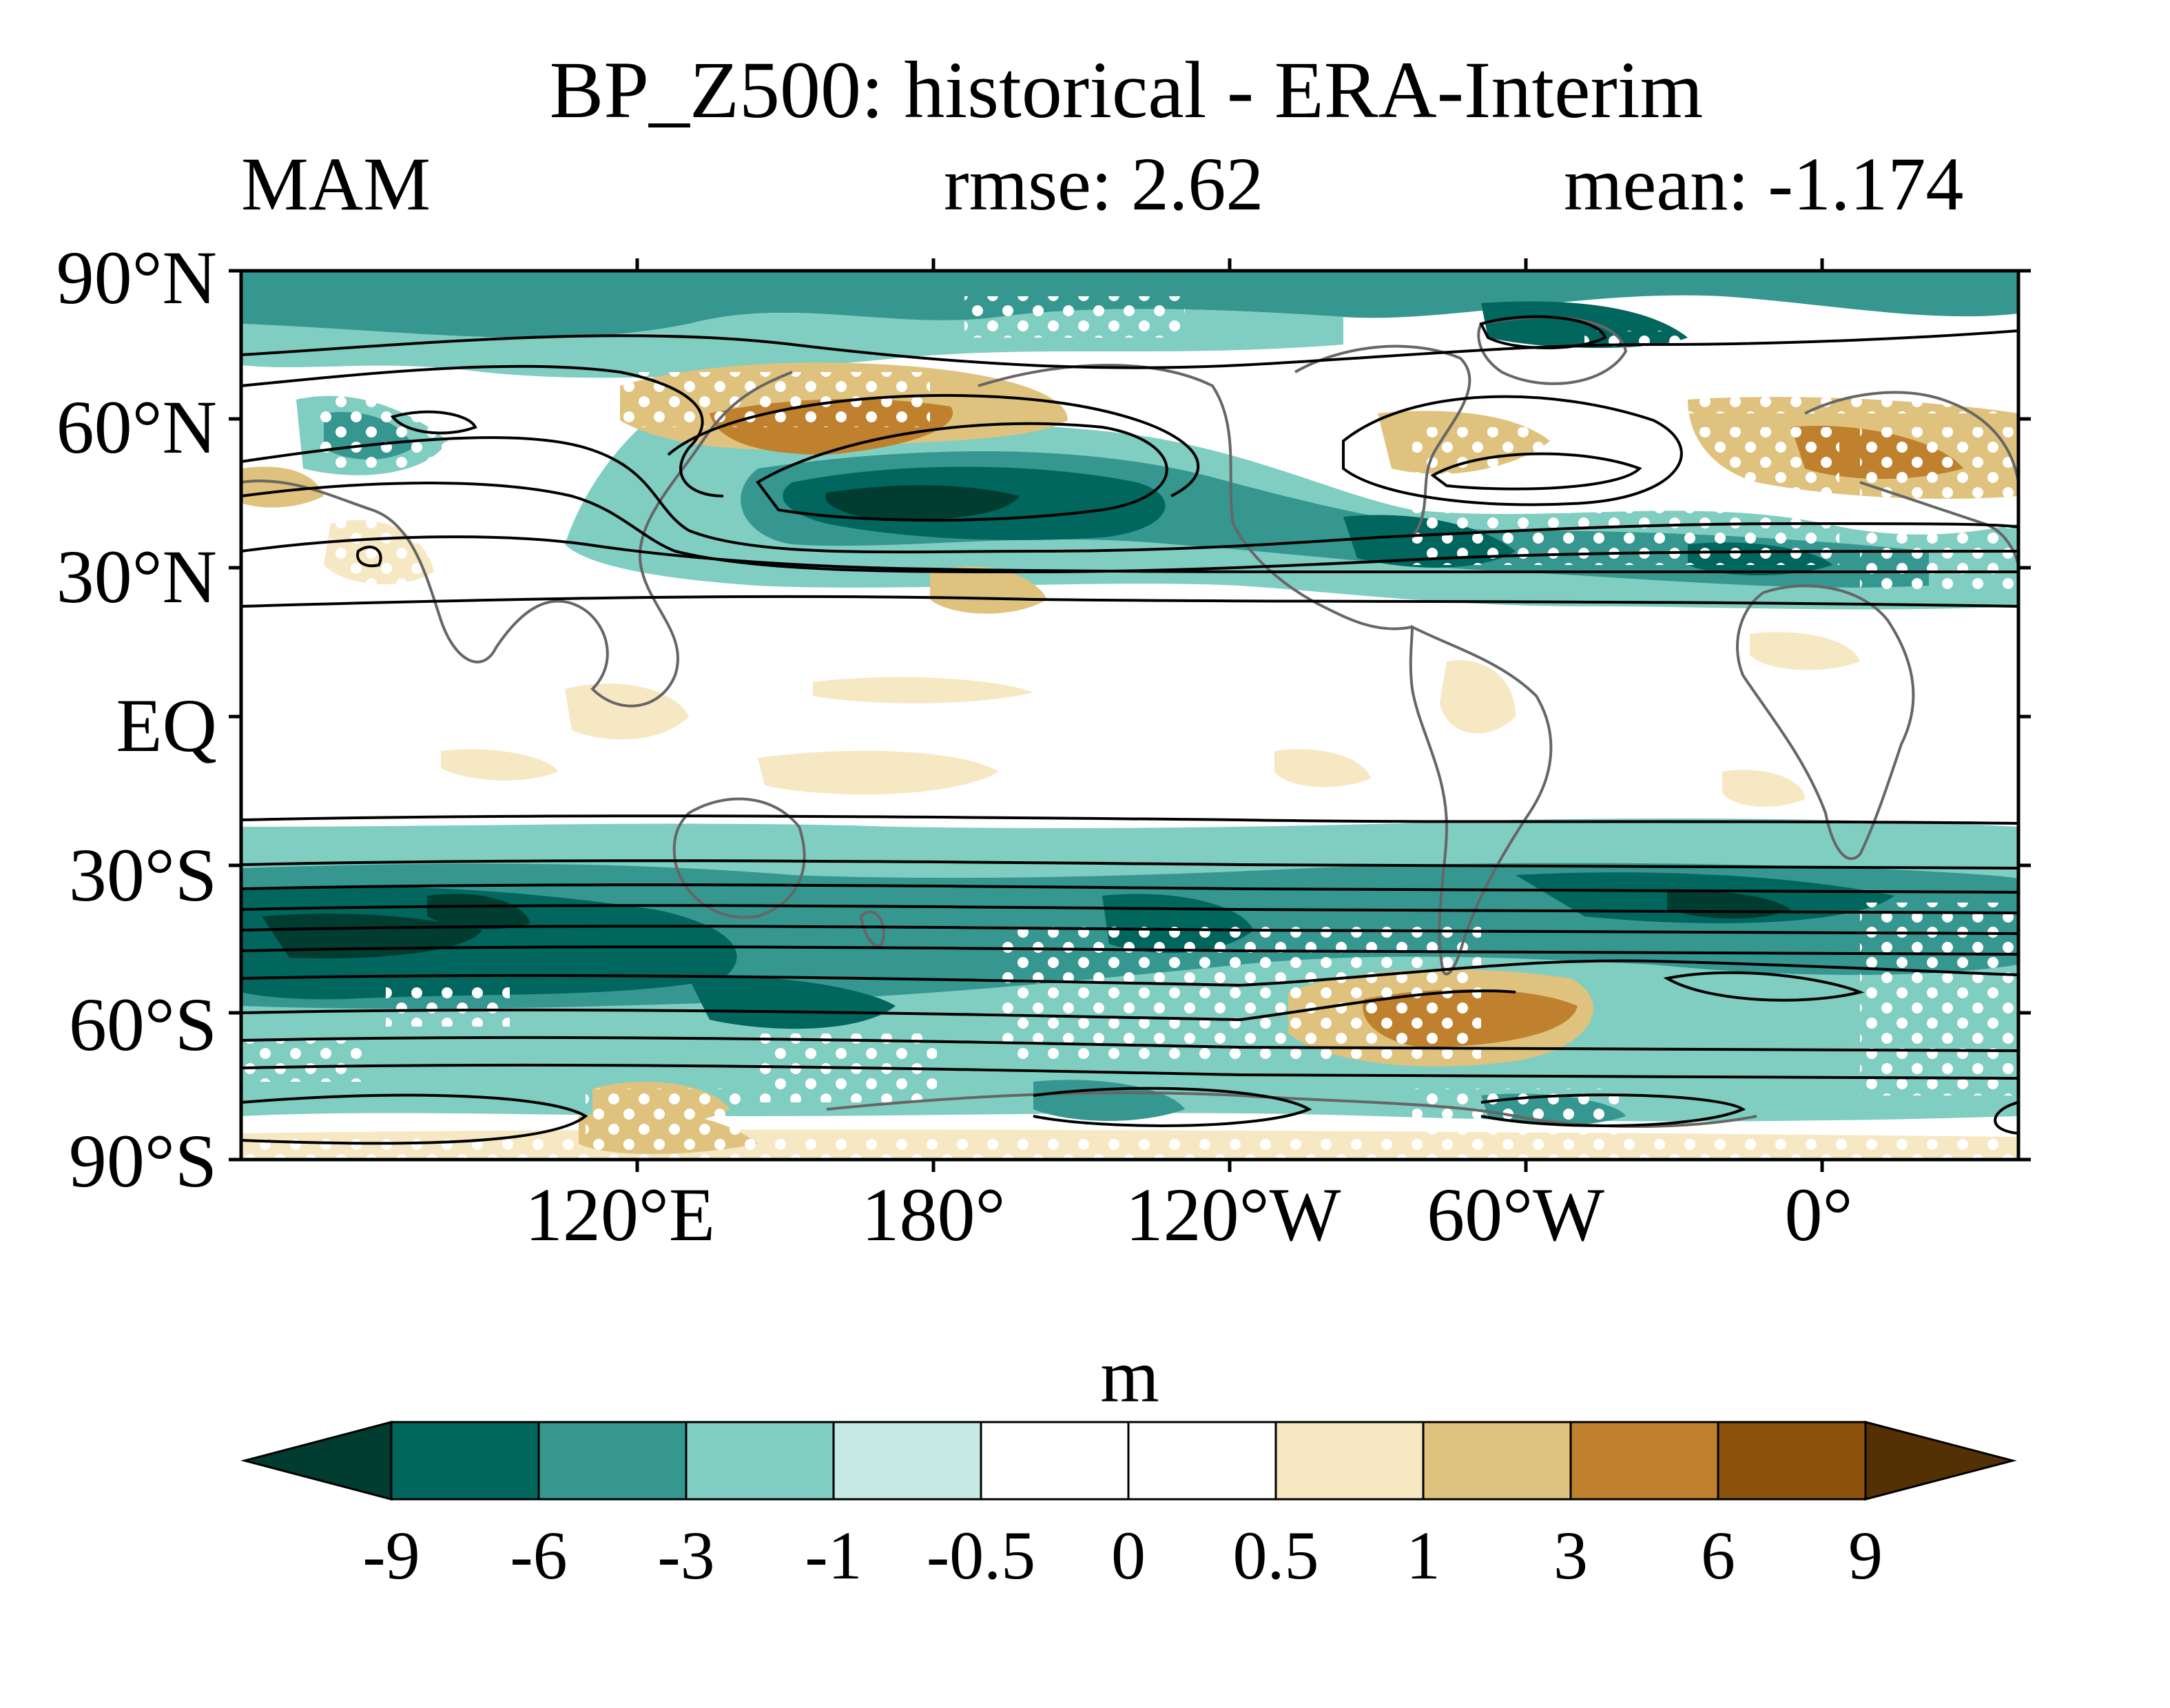 Image resolution: width=2170 pixels, height=1708 pixels. I want to click on lon-label-120e: 120°E, so click(620, 1215).